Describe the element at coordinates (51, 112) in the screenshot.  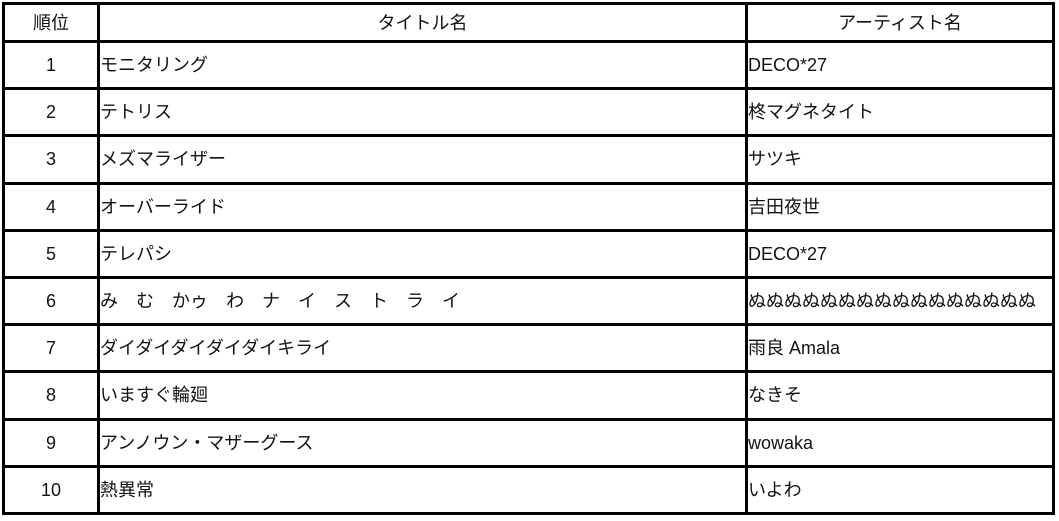
I see `rank-cell: 2` at that location.